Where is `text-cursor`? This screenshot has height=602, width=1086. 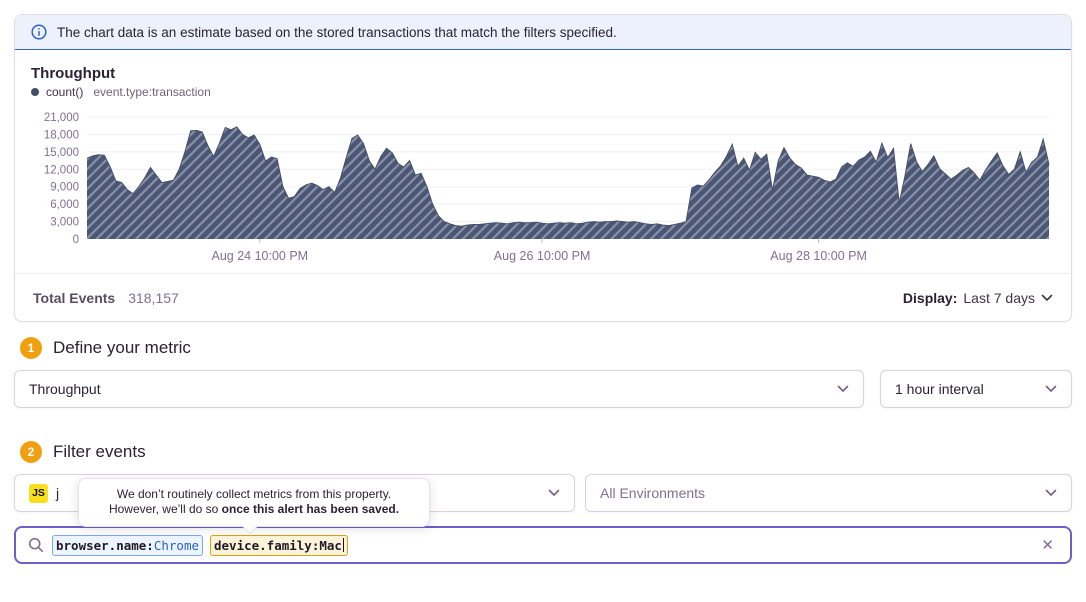
text-cursor is located at coordinates (343, 545).